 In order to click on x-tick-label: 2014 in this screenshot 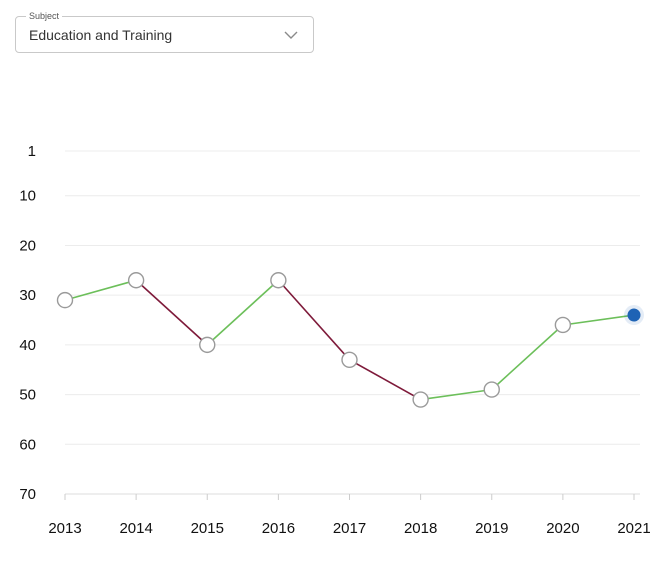, I will do `click(135, 528)`.